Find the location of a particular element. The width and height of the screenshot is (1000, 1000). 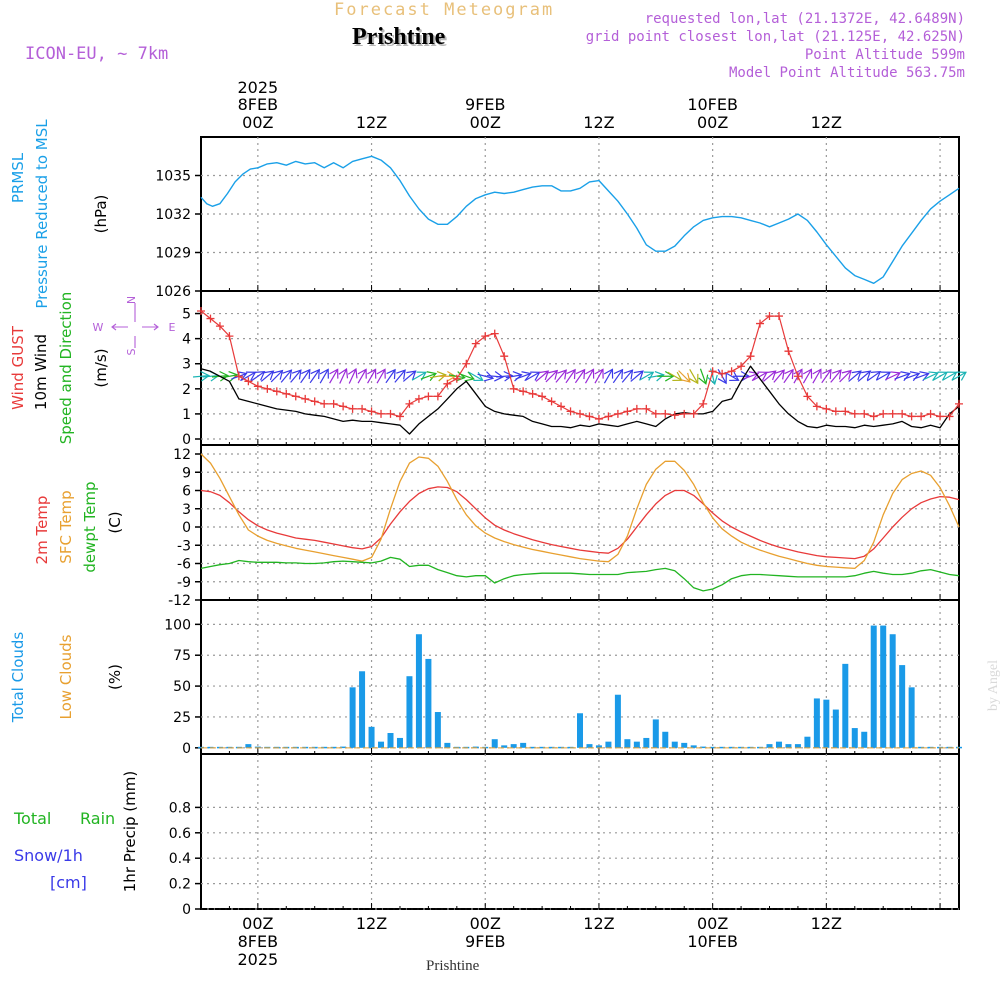

y-tick-label-temperature: 9 is located at coordinates (186, 473).